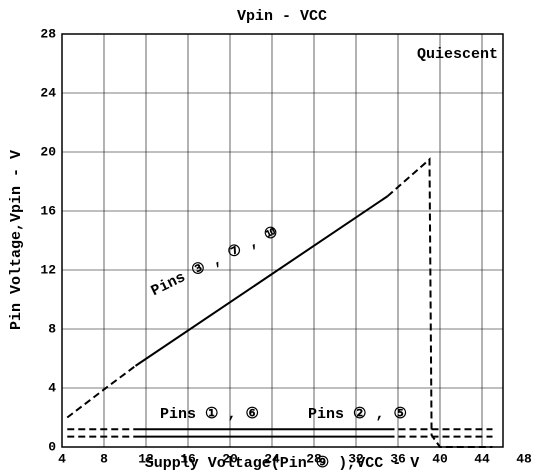  I want to click on x-tick-label: 32, so click(356, 458).